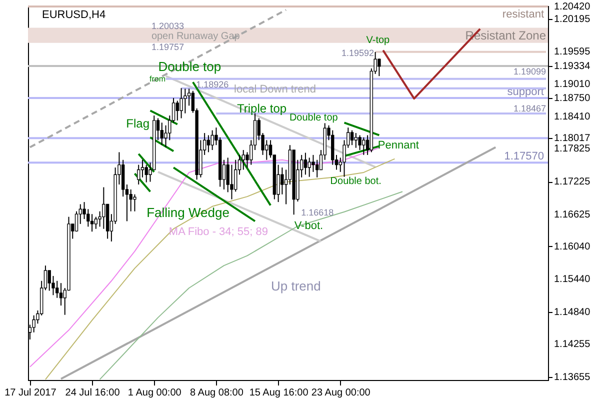  Describe the element at coordinates (572, 149) in the screenshot. I see `y-tick-label: 1.17825` at that location.